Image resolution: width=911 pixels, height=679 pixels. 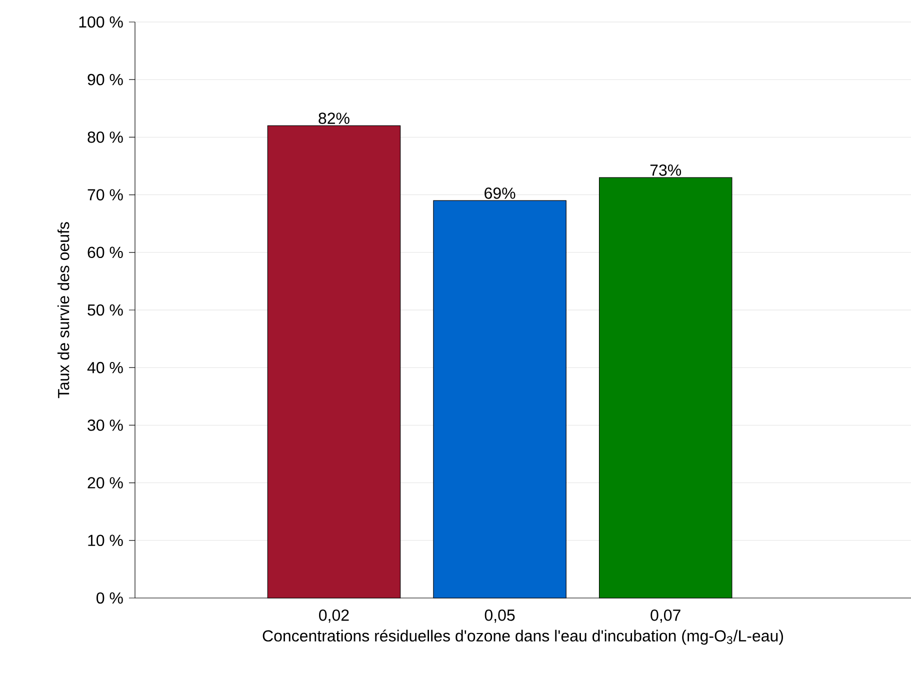 What do you see at coordinates (105, 194) in the screenshot?
I see `y-tick-label: 70 %` at bounding box center [105, 194].